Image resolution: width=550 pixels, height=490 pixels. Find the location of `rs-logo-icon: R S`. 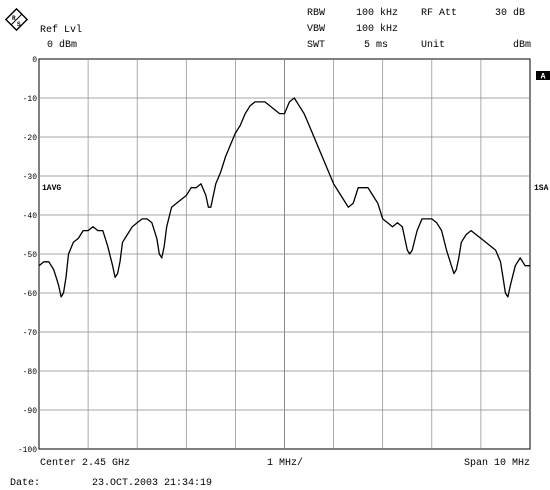

rs-logo-icon: R S is located at coordinates (16, 19).